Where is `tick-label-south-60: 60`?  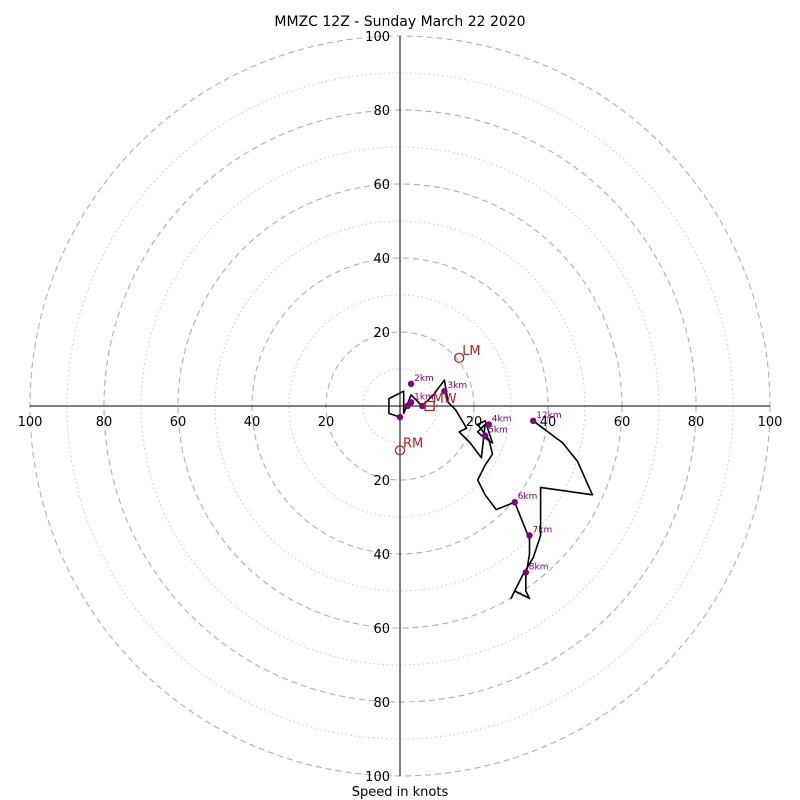 tick-label-south-60: 60 is located at coordinates (381, 629).